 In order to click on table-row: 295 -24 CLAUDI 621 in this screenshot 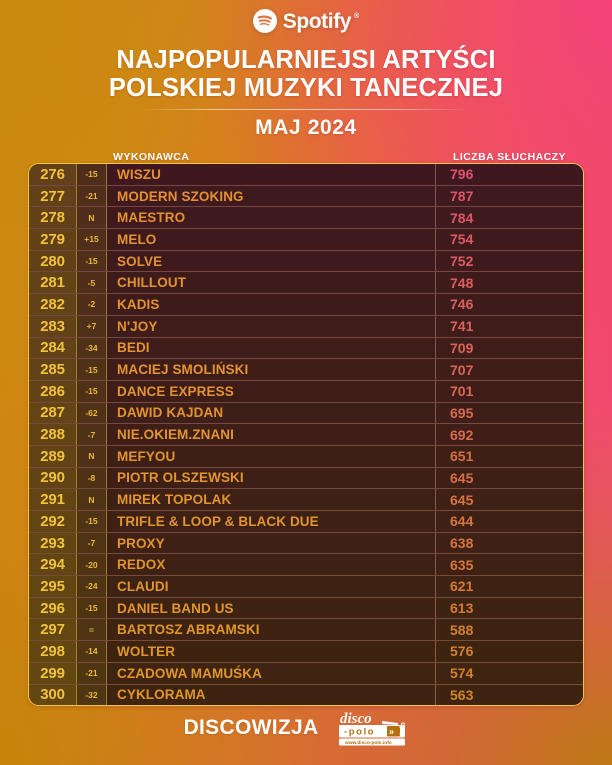, I will do `click(306, 587)`.